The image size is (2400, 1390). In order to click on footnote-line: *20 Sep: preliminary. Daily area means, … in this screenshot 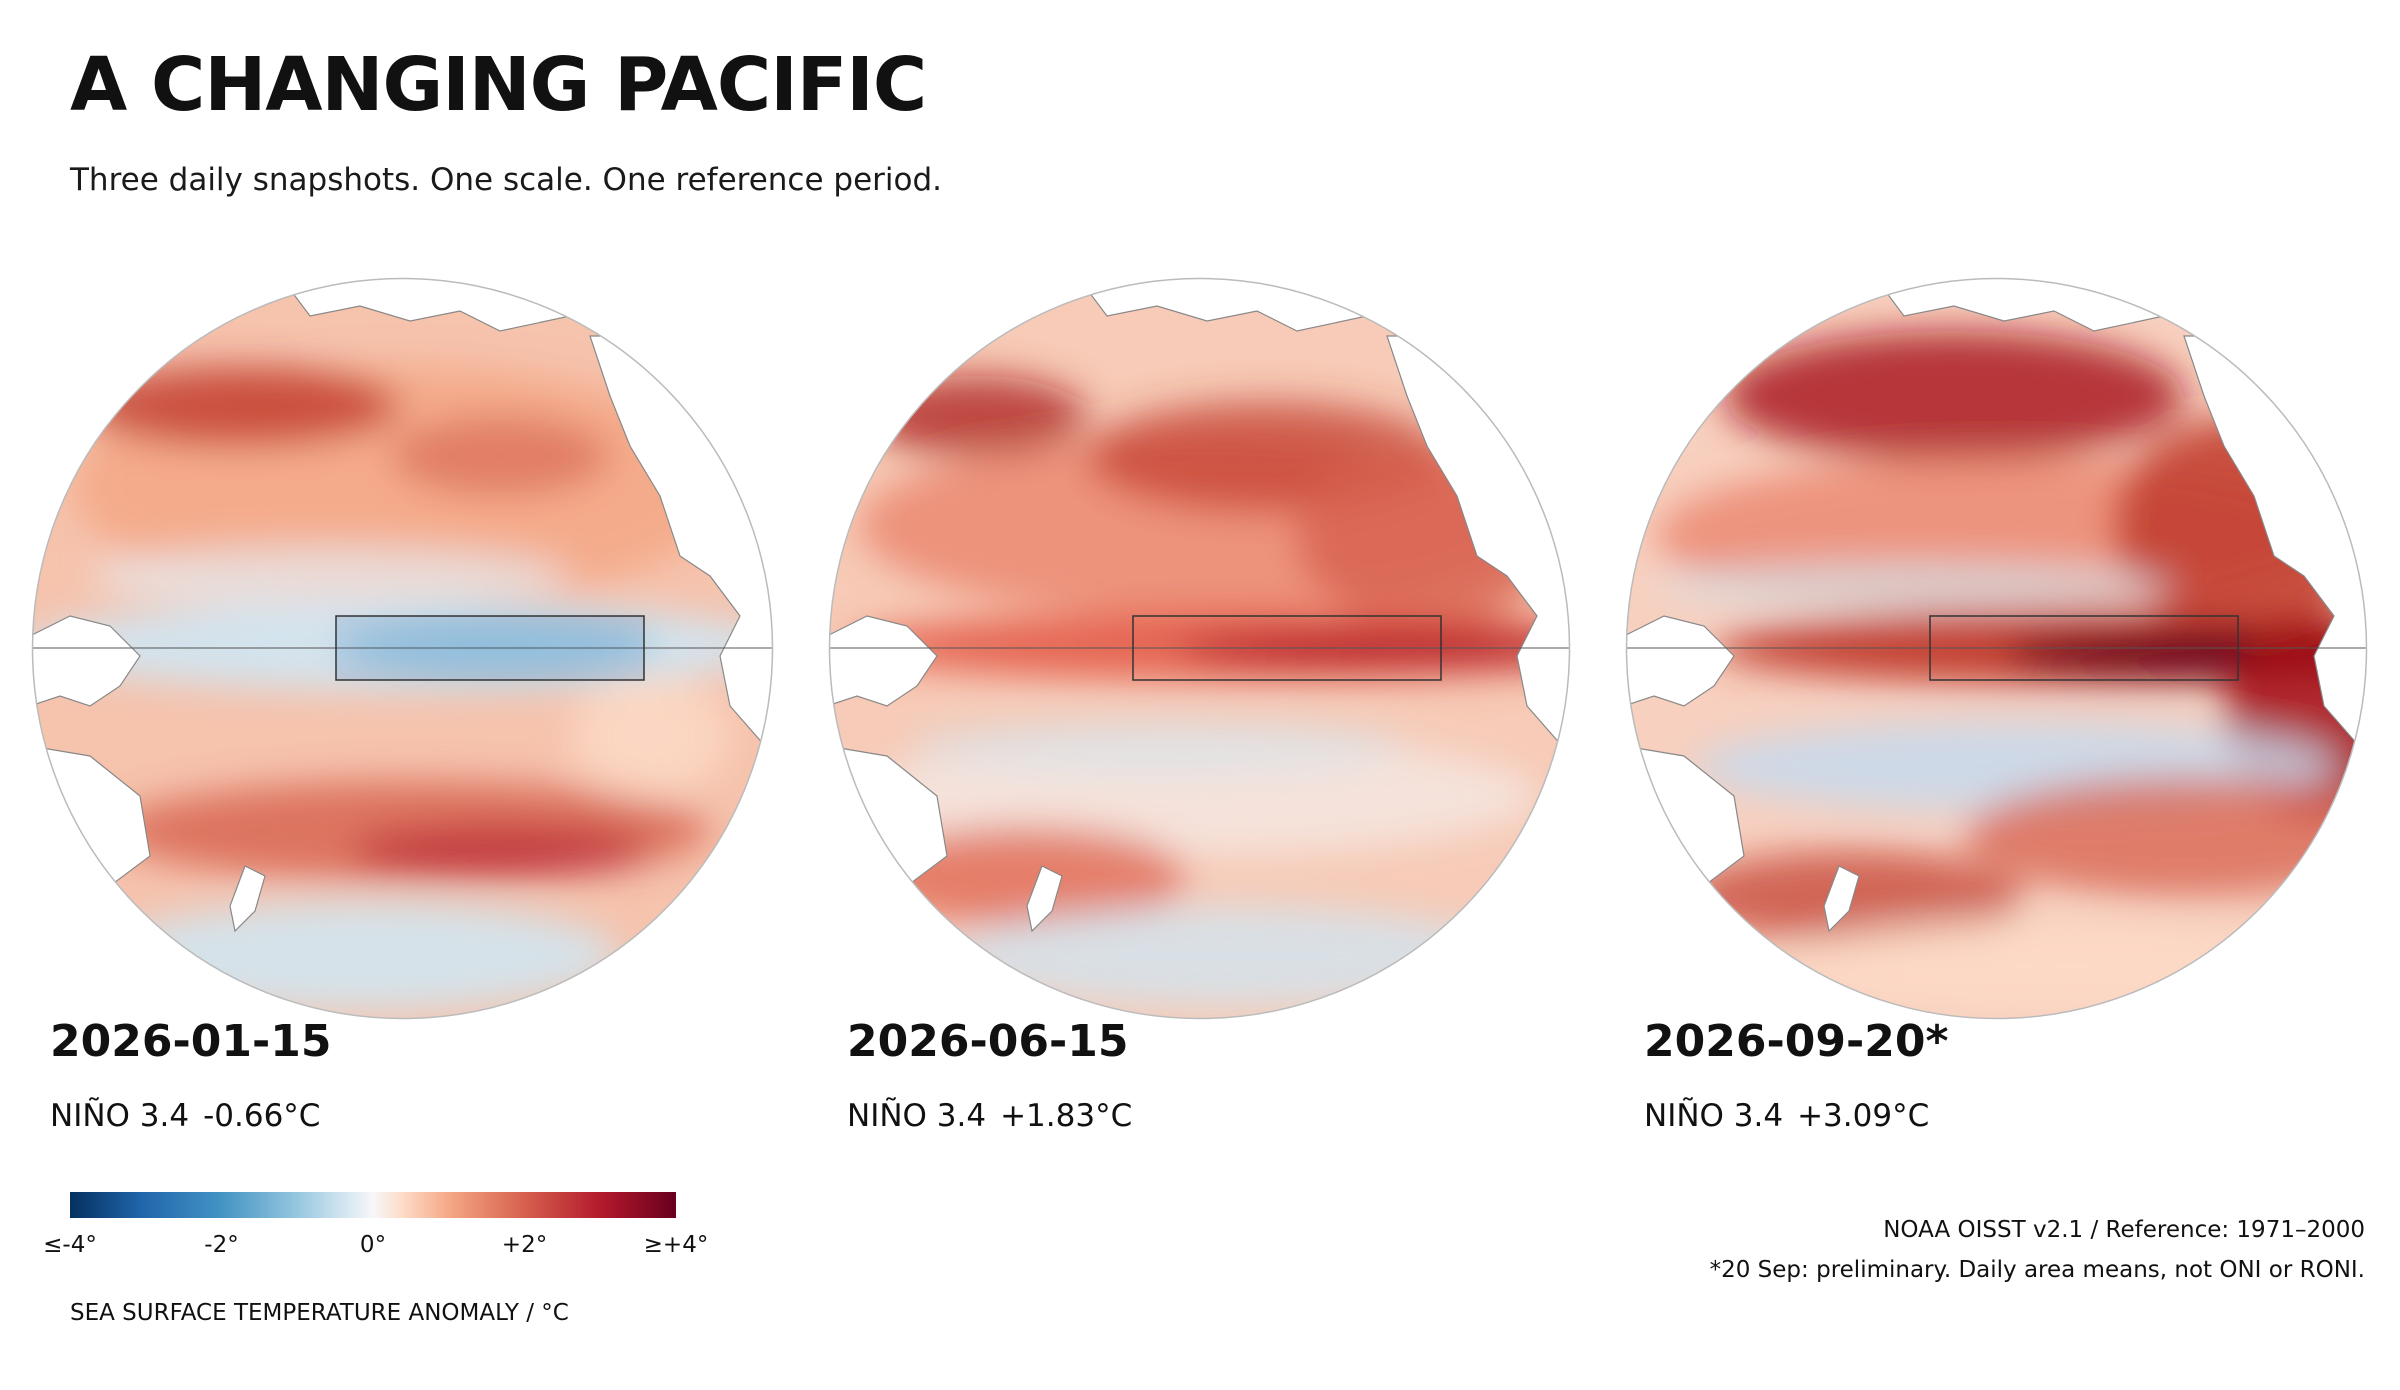, I will do `click(2037, 1270)`.